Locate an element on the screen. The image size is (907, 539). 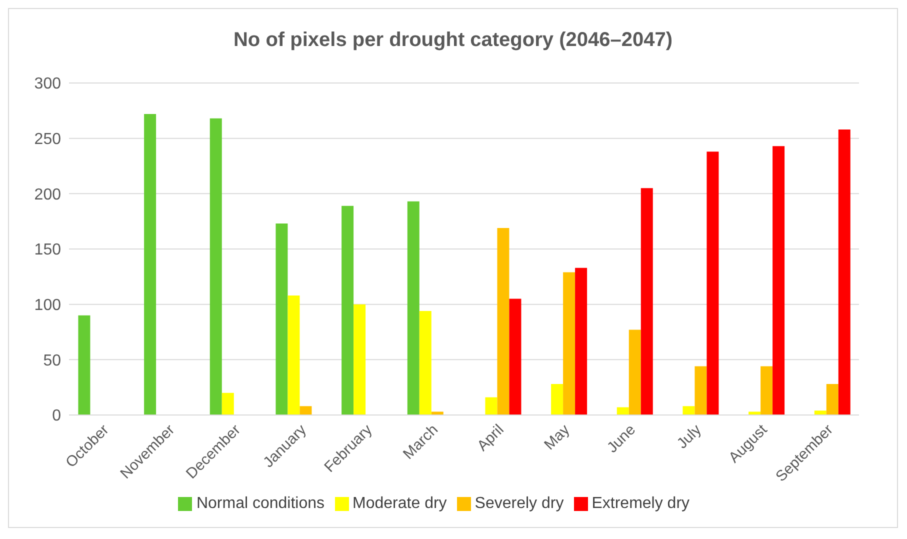
y-tick-label: 250 is located at coordinates (48, 139).